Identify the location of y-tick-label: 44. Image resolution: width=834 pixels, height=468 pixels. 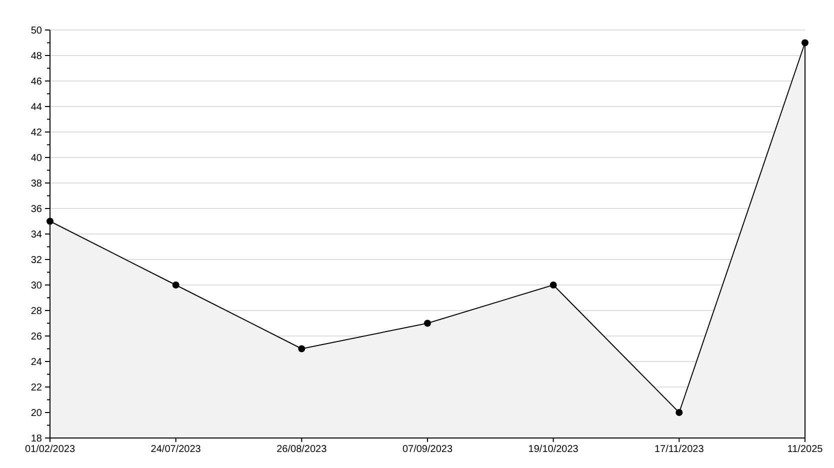
(36, 107).